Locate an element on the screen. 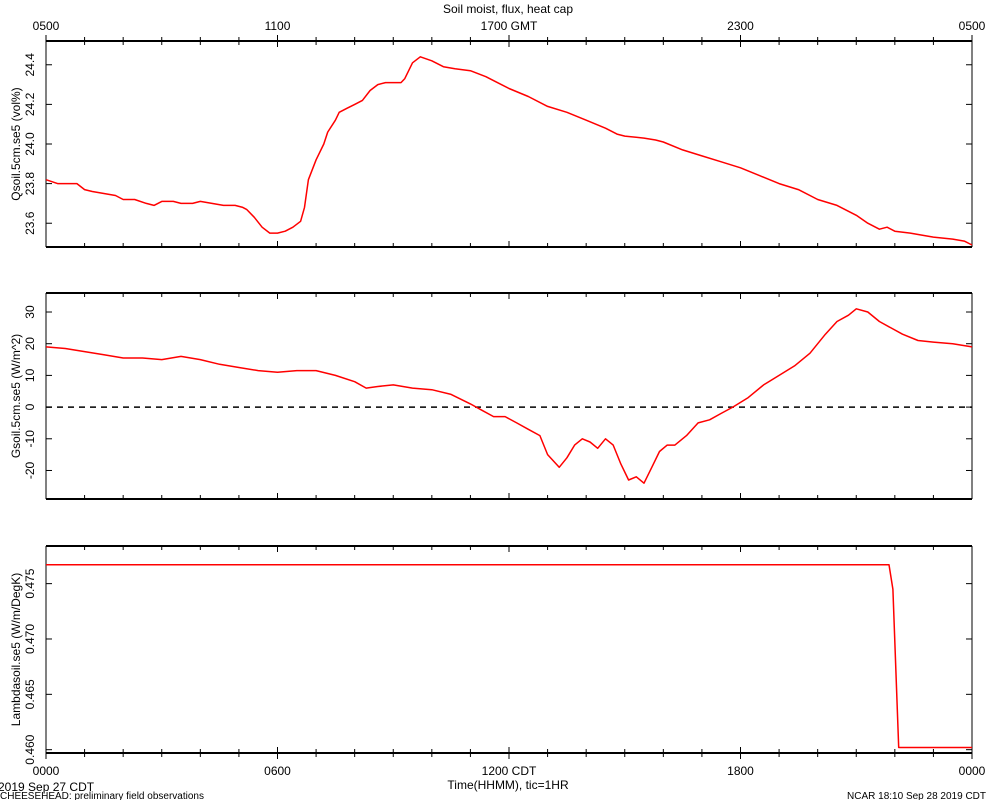 This screenshot has width=1000, height=800. x-axis-label: Time(HHMM), tic=1HR is located at coordinates (508, 785).